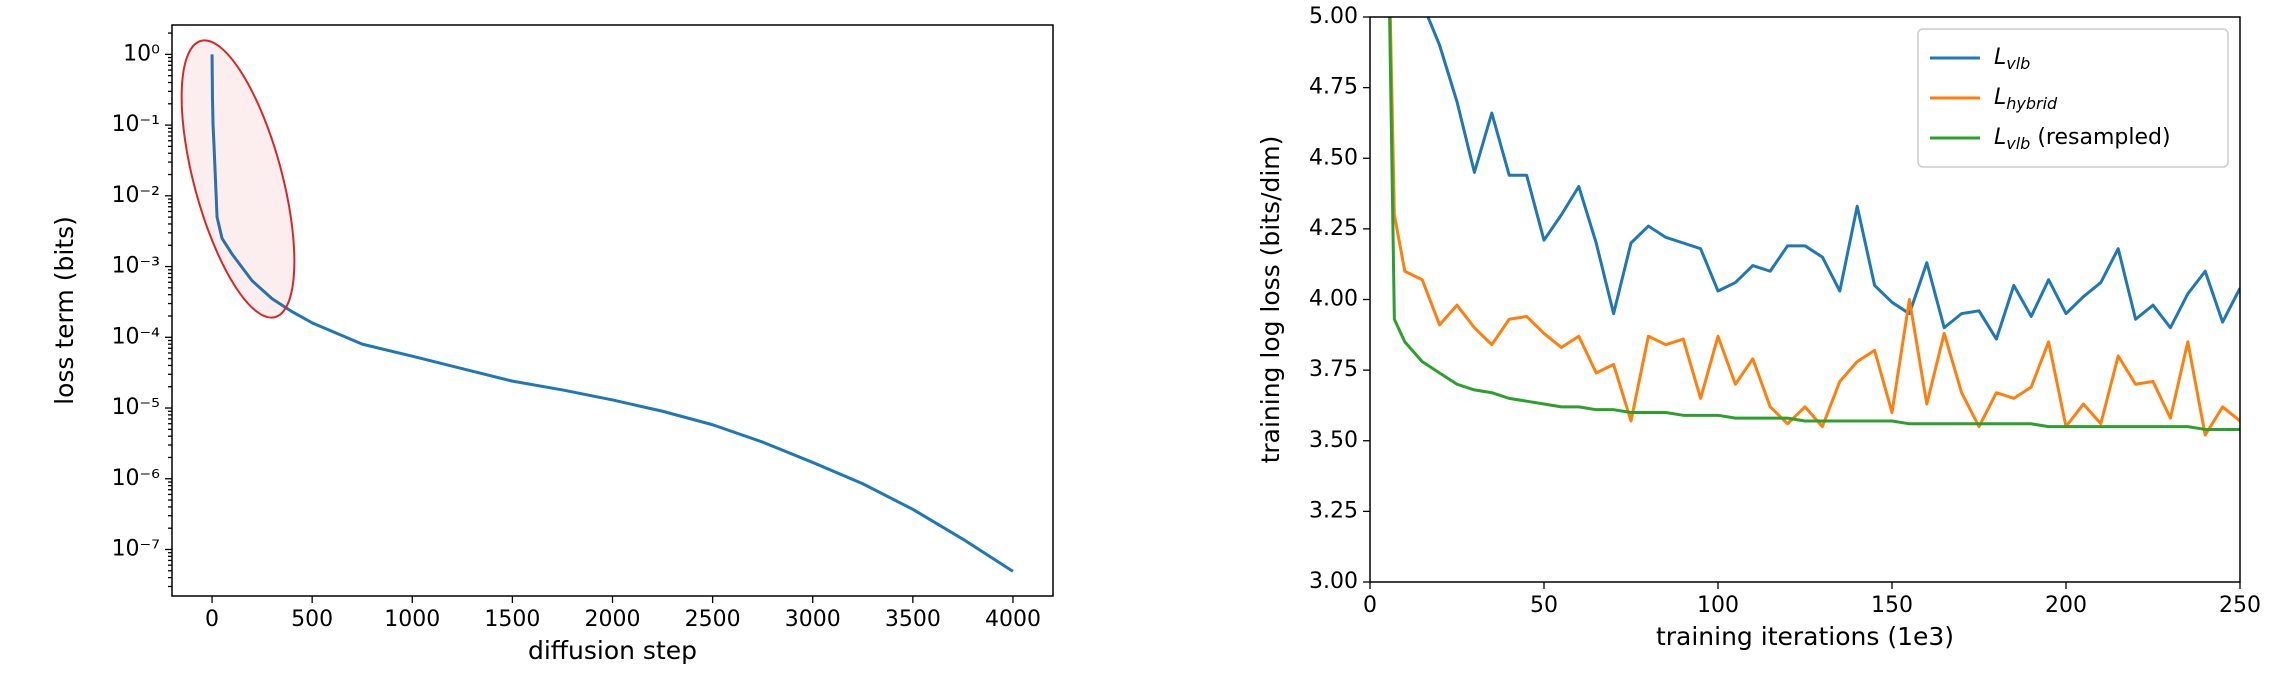 This screenshot has width=2280, height=690. What do you see at coordinates (1270, 300) in the screenshot?
I see `y-axis-label: training log loss (bits/dim)` at bounding box center [1270, 300].